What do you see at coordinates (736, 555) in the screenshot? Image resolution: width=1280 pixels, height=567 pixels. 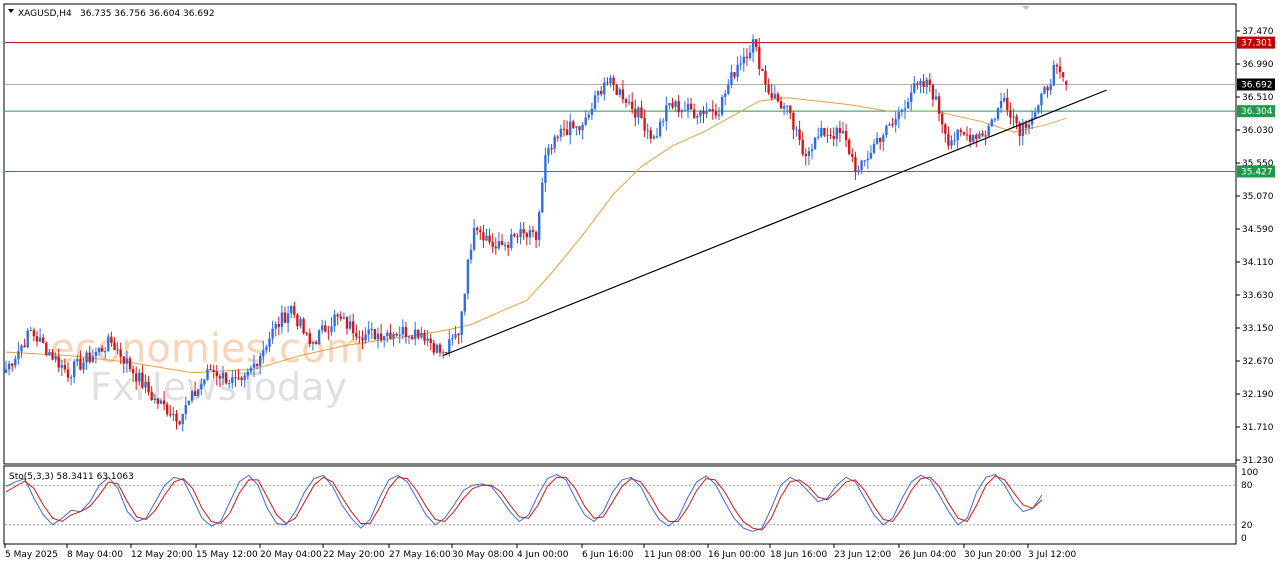 I see `time-tick-label: 16 Jun 00:00` at bounding box center [736, 555].